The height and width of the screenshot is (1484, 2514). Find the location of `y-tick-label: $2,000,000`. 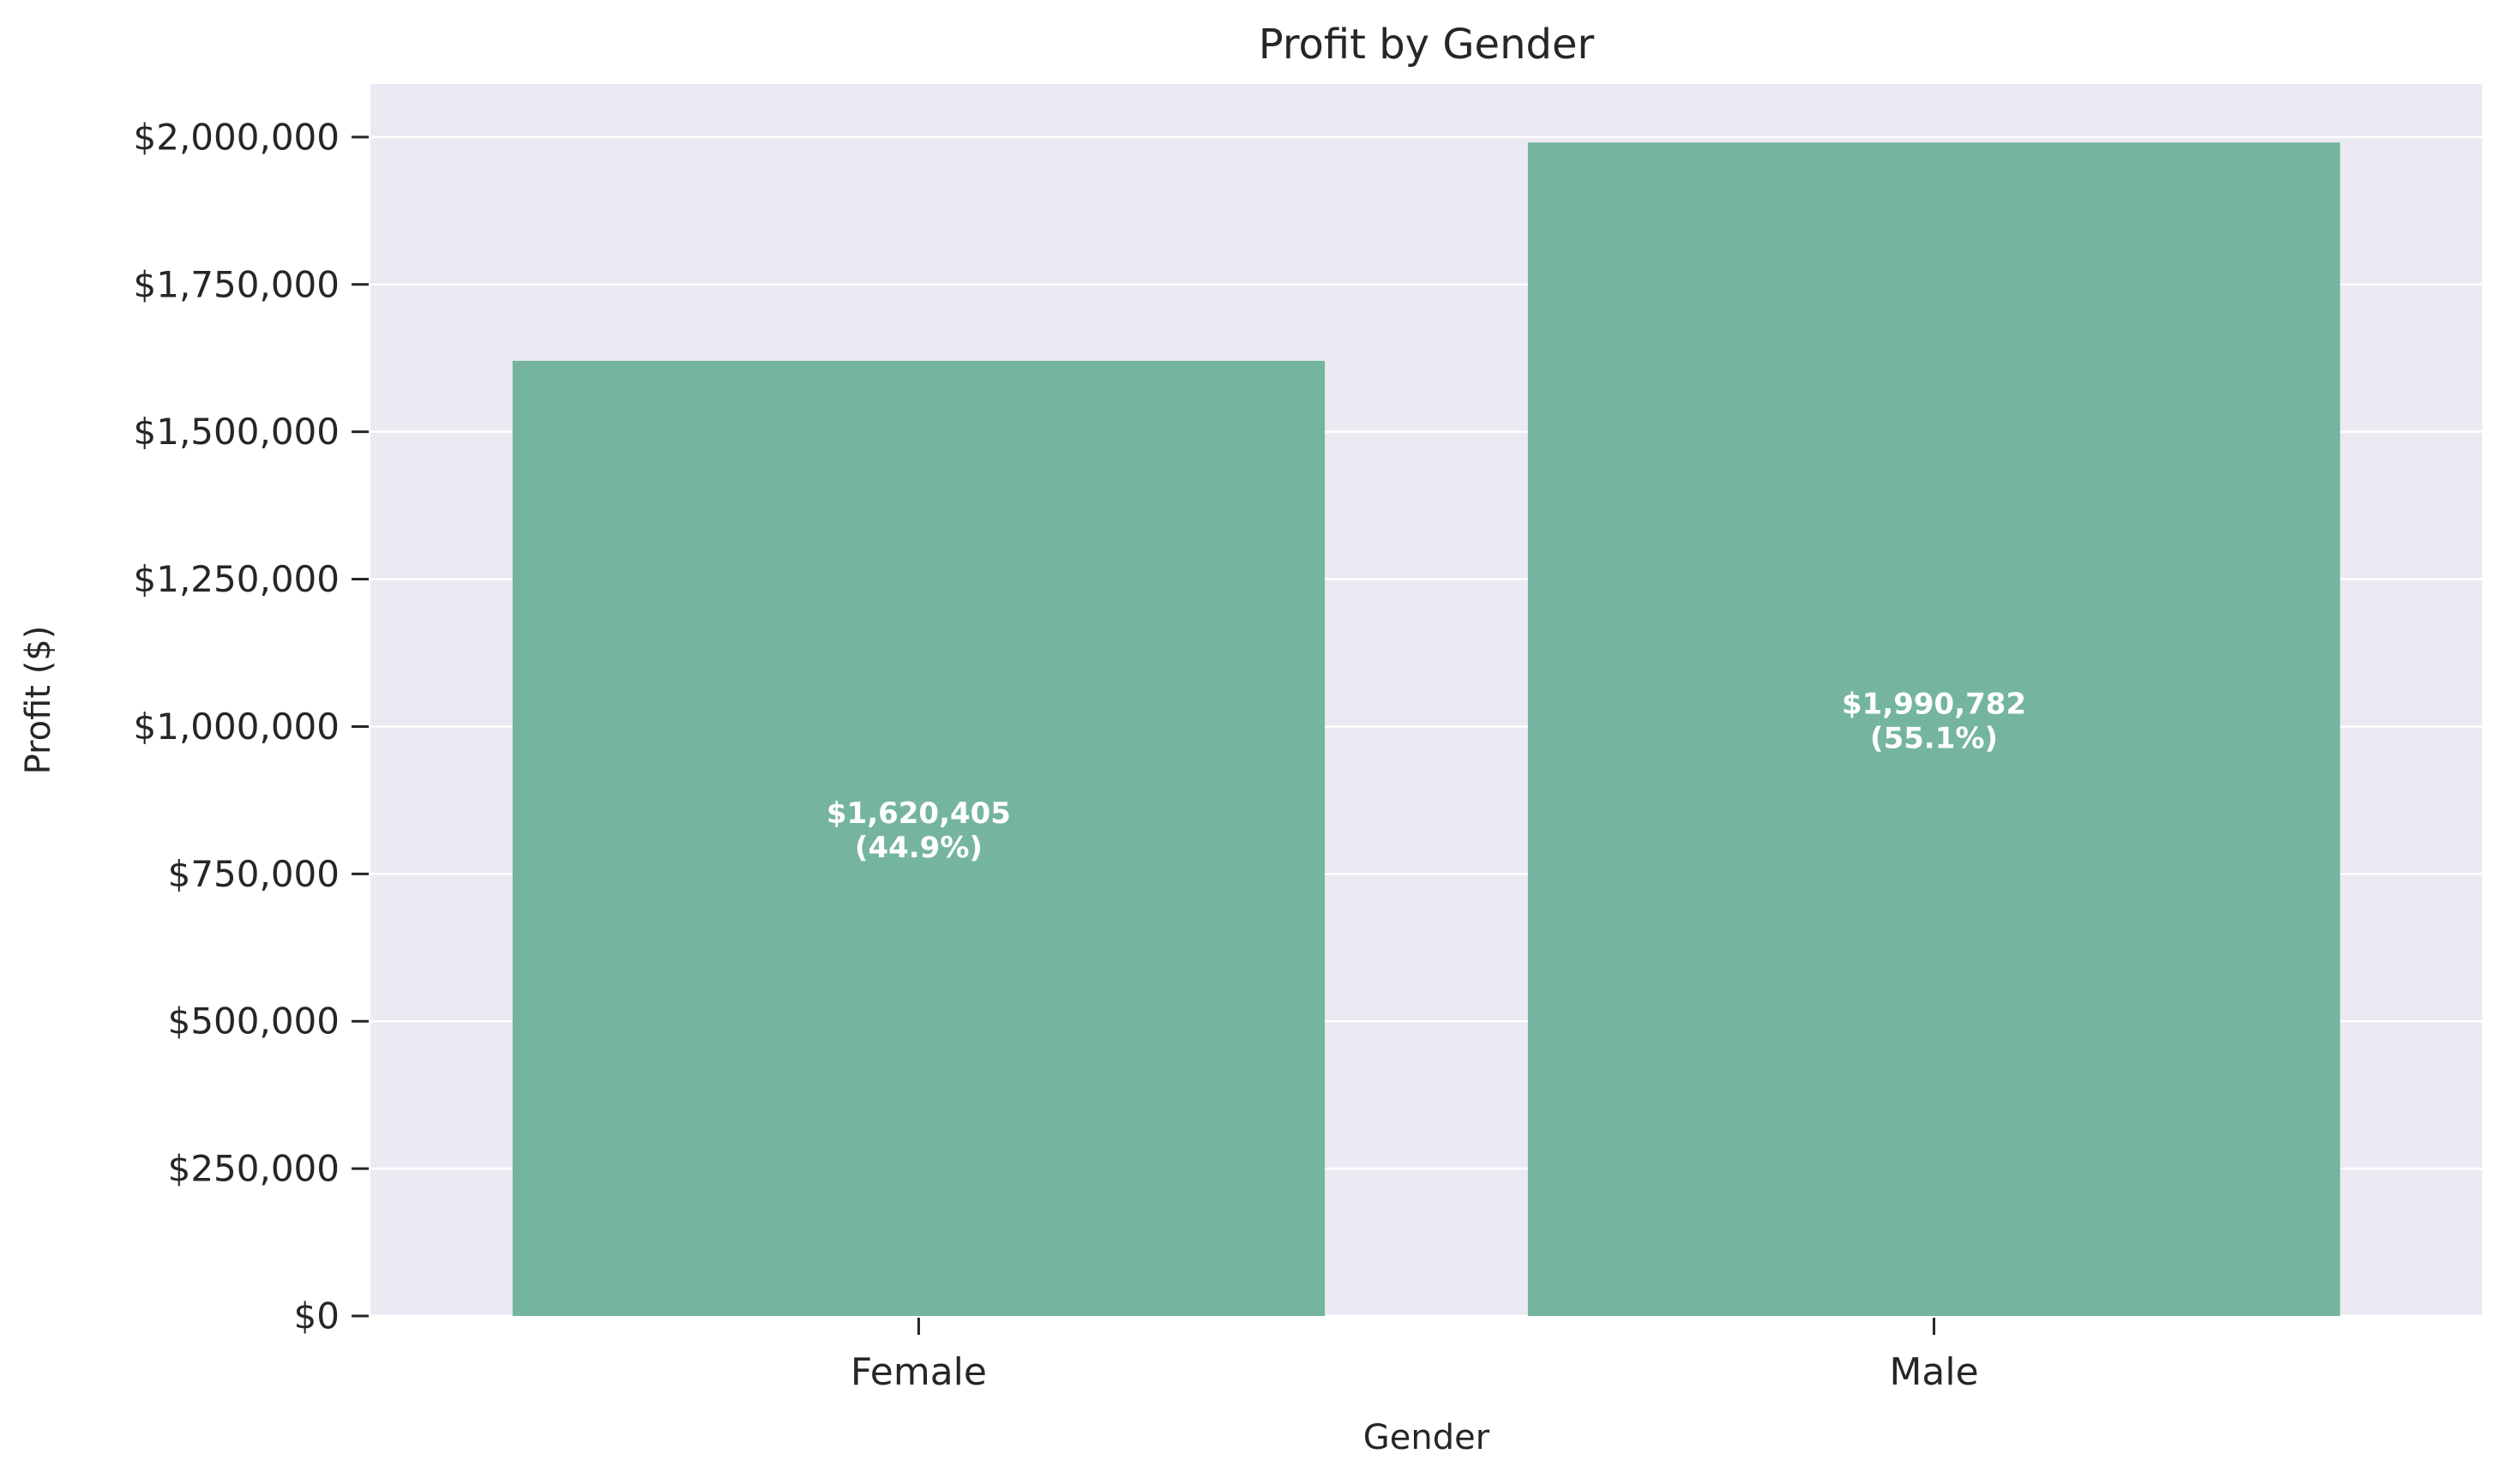

y-tick-label: $2,000,000 is located at coordinates (237, 137).